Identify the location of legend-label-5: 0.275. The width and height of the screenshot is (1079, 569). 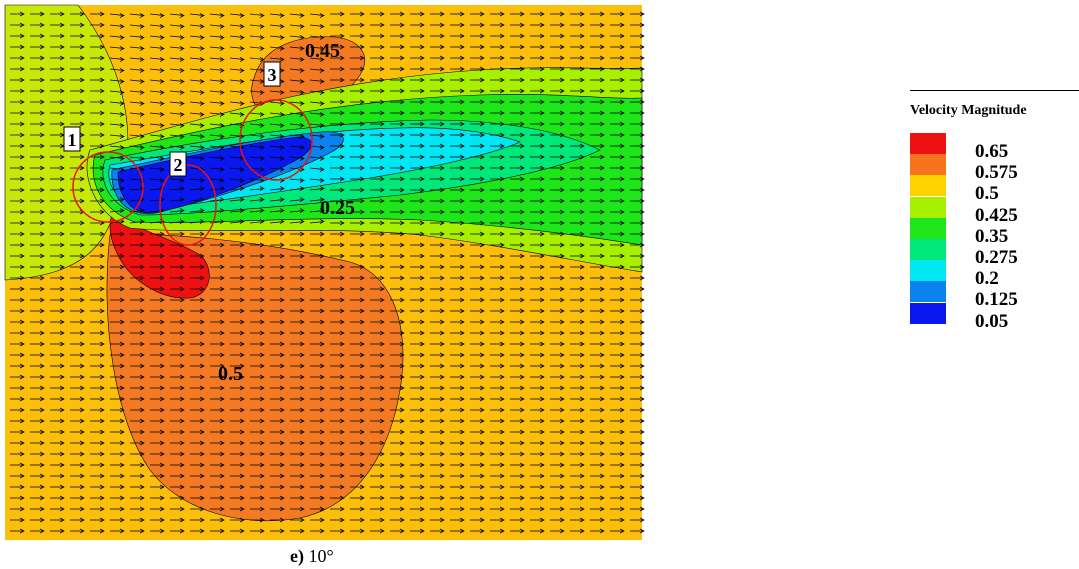
(996, 257).